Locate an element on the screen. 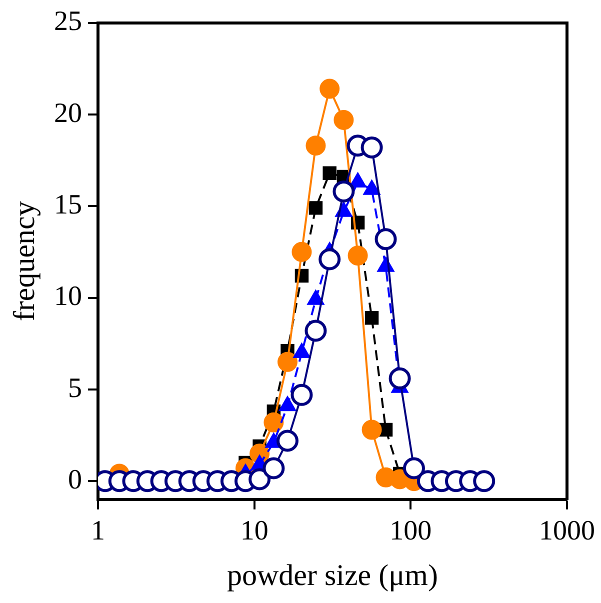  y-tick-label: 10 is located at coordinates (68, 296).